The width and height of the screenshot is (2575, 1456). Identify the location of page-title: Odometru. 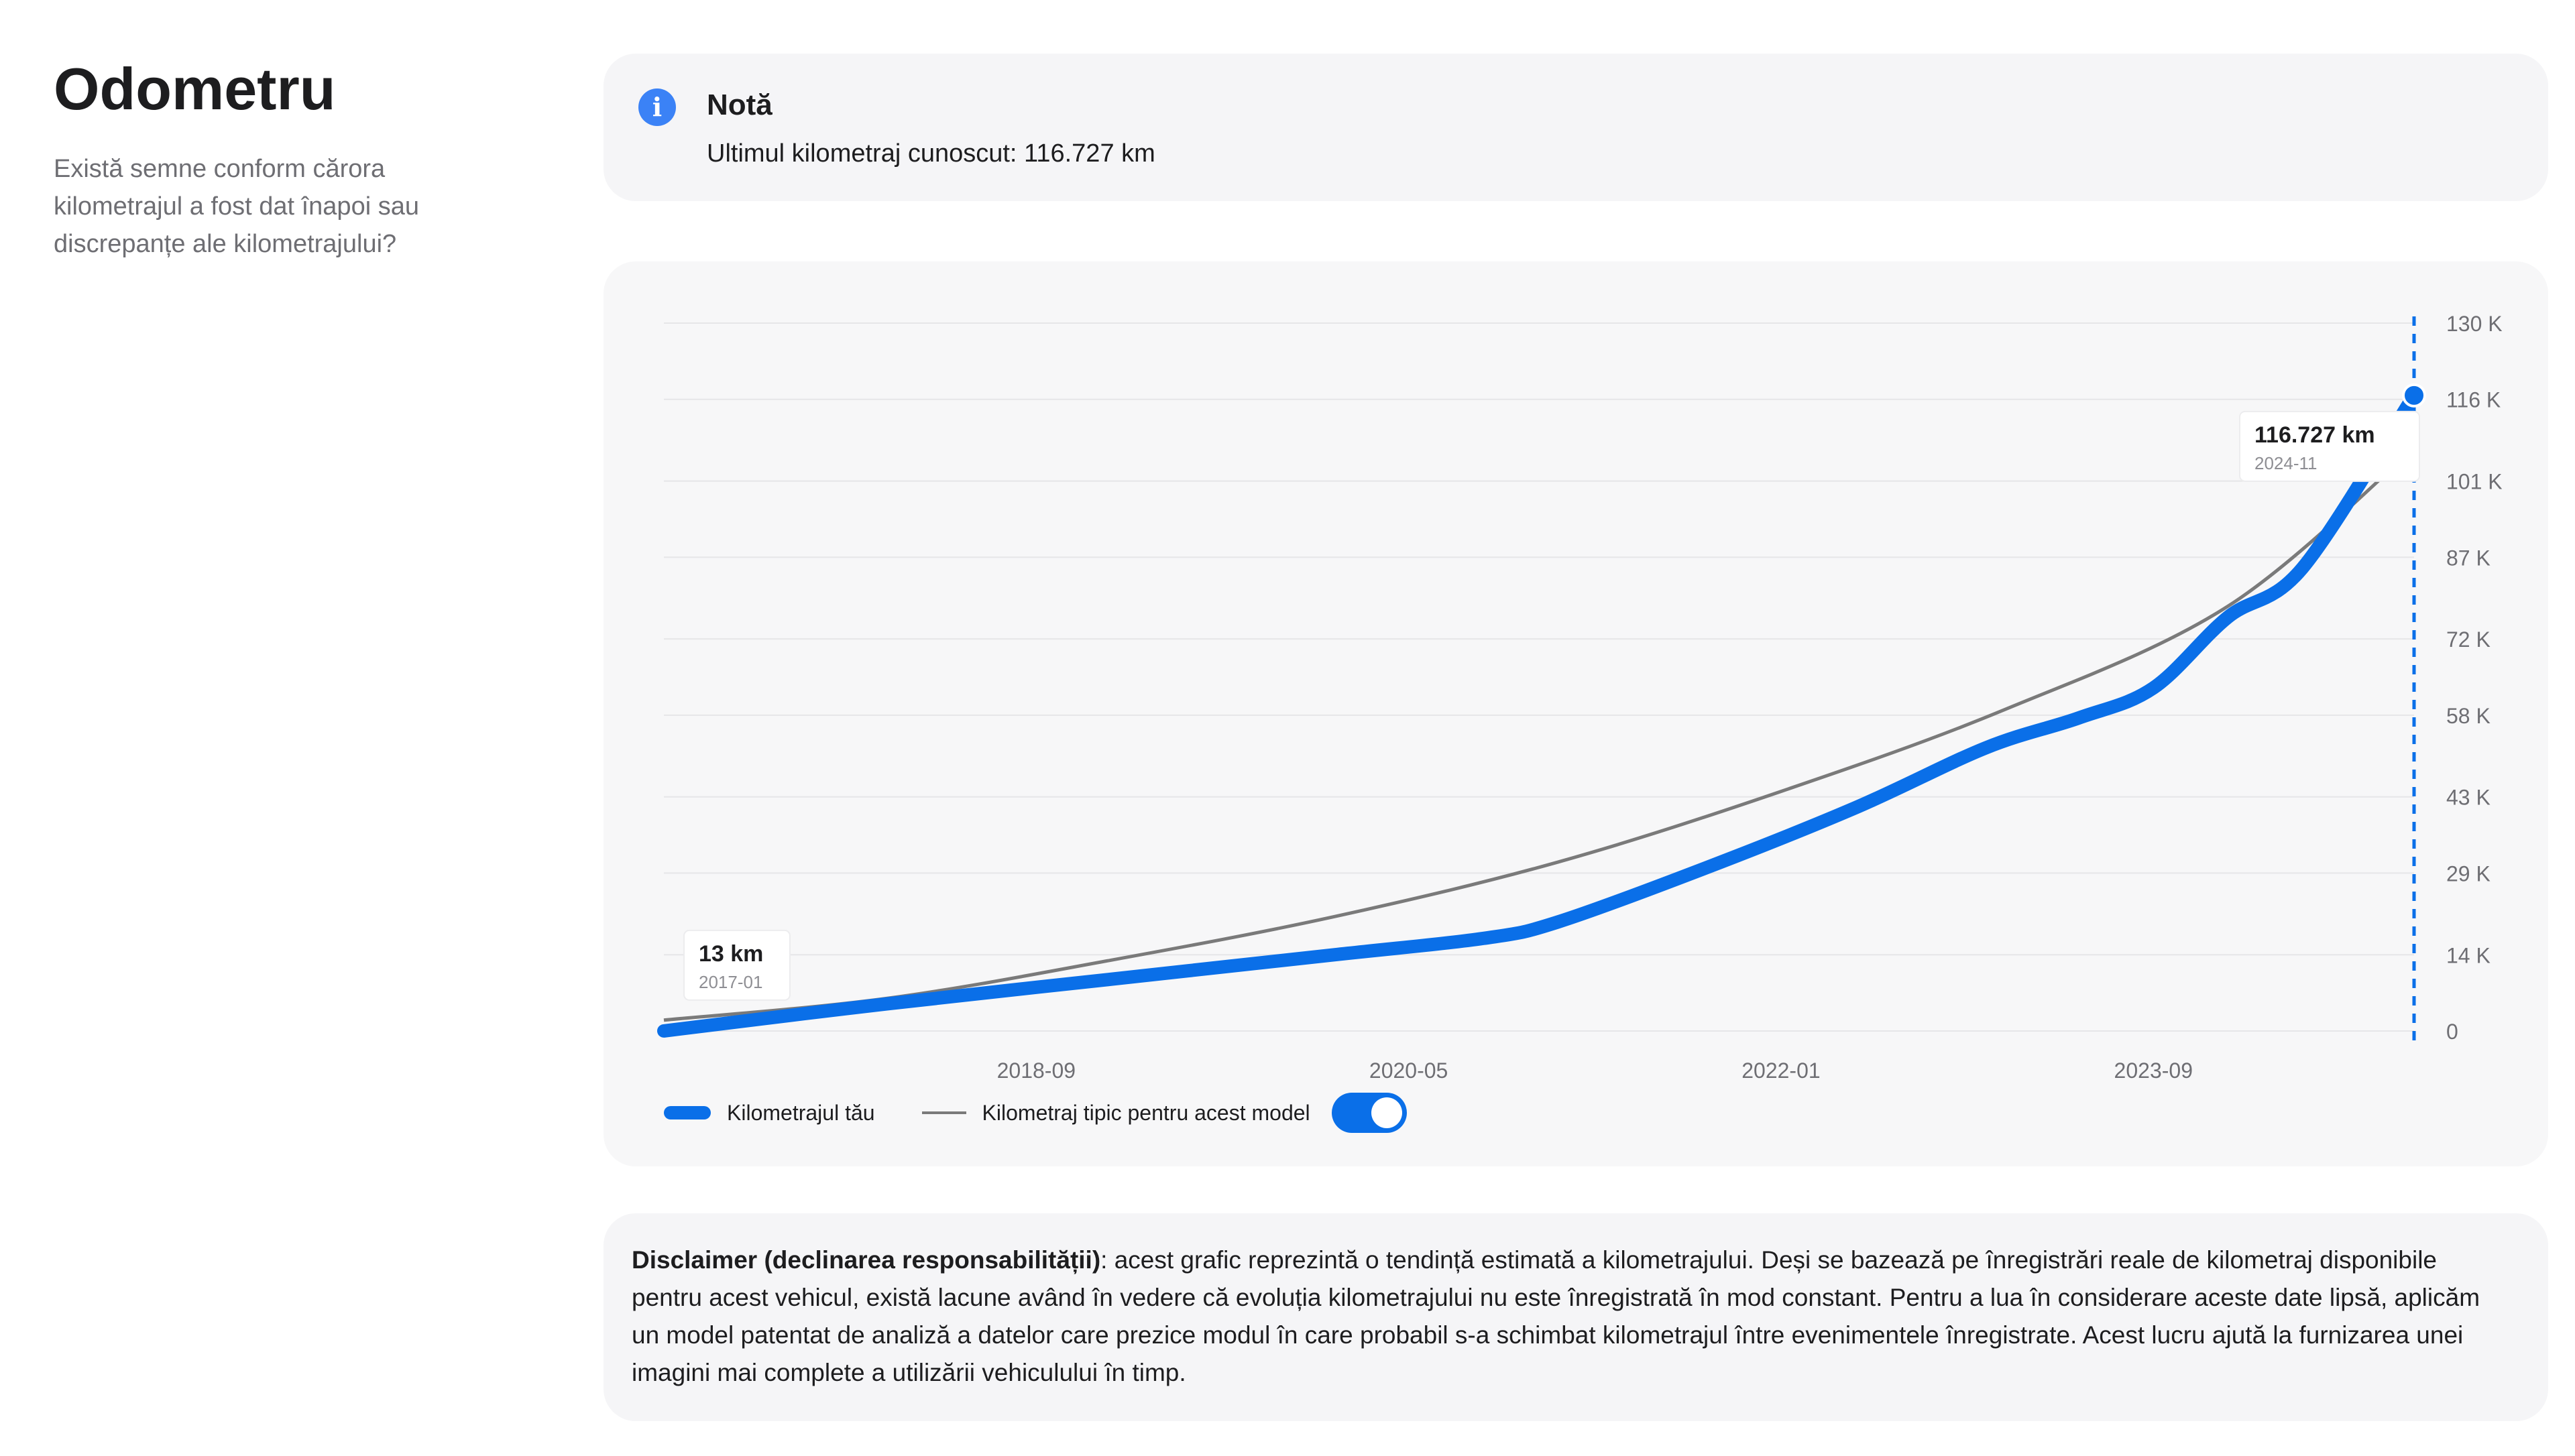
(195, 89).